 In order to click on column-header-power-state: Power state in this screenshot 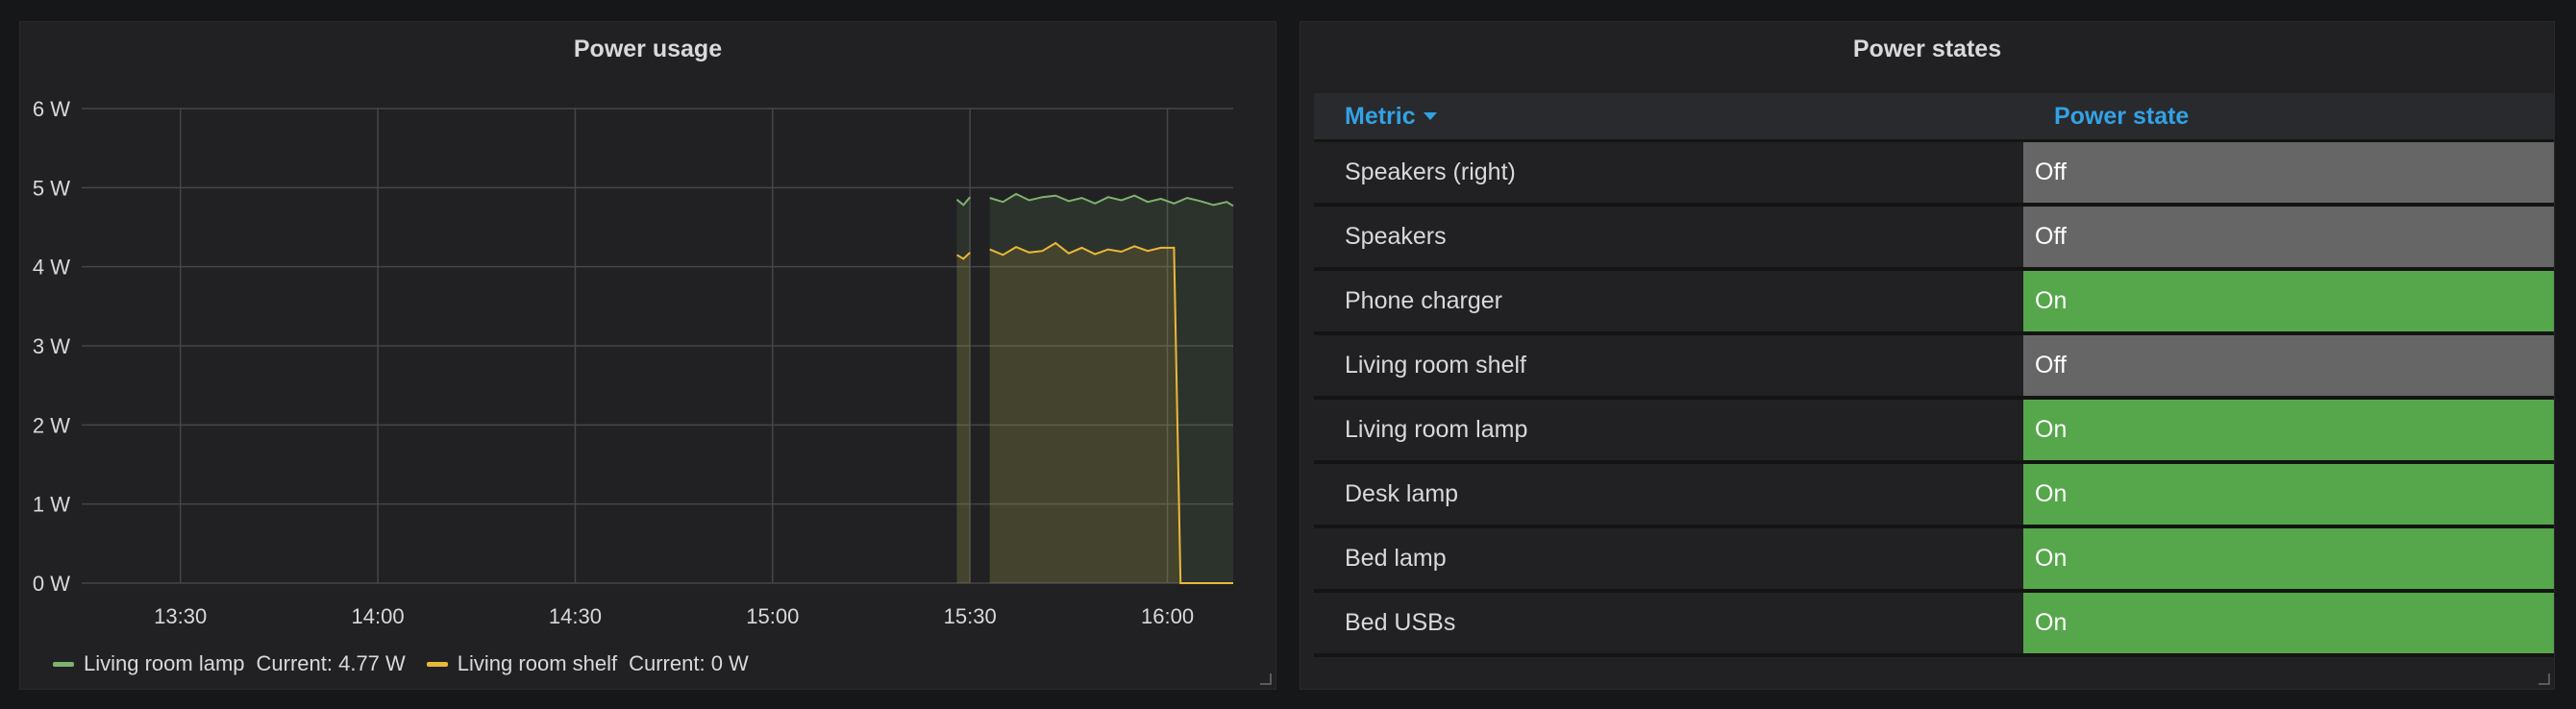, I will do `click(2122, 116)`.